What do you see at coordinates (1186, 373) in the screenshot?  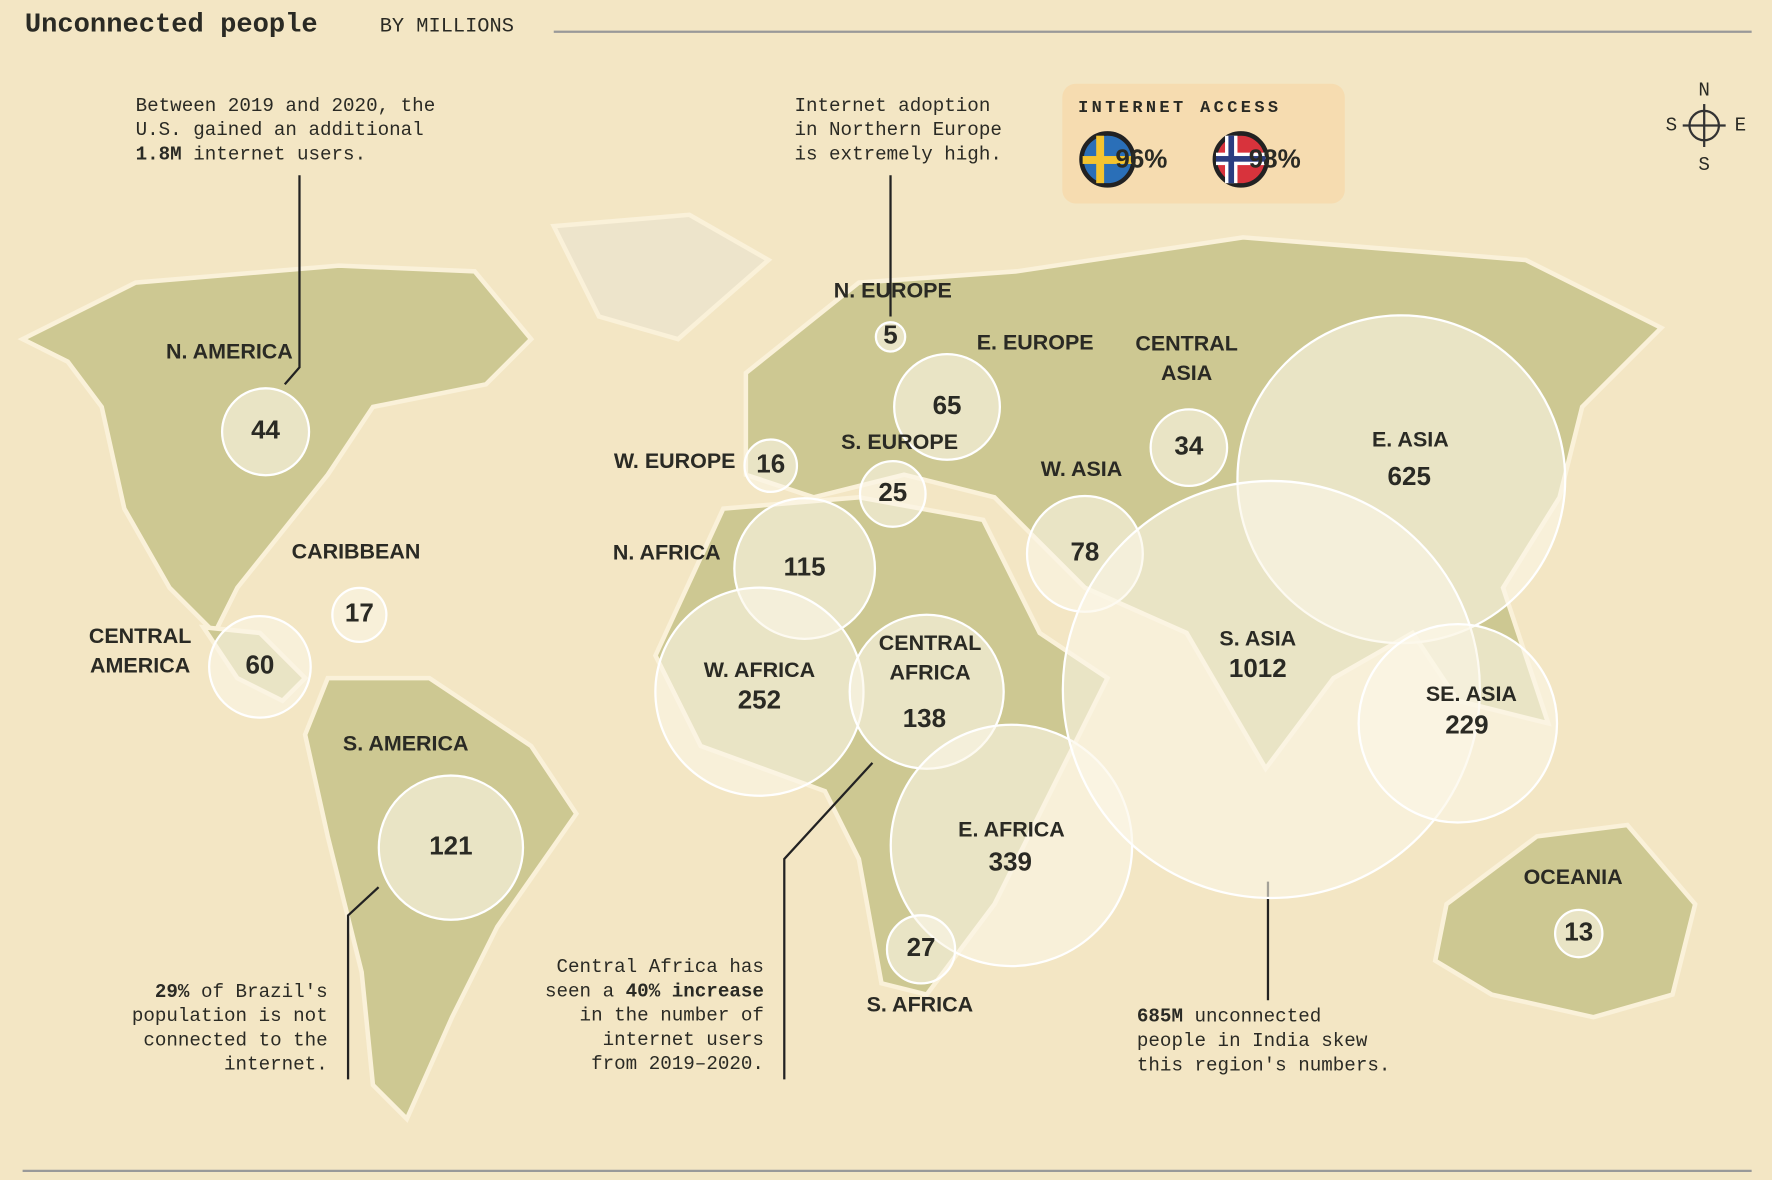 I see `region-label: ASIA` at bounding box center [1186, 373].